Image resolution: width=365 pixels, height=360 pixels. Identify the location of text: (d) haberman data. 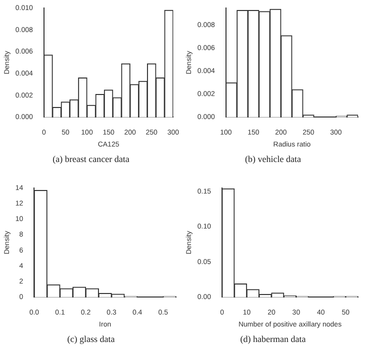
(273, 339).